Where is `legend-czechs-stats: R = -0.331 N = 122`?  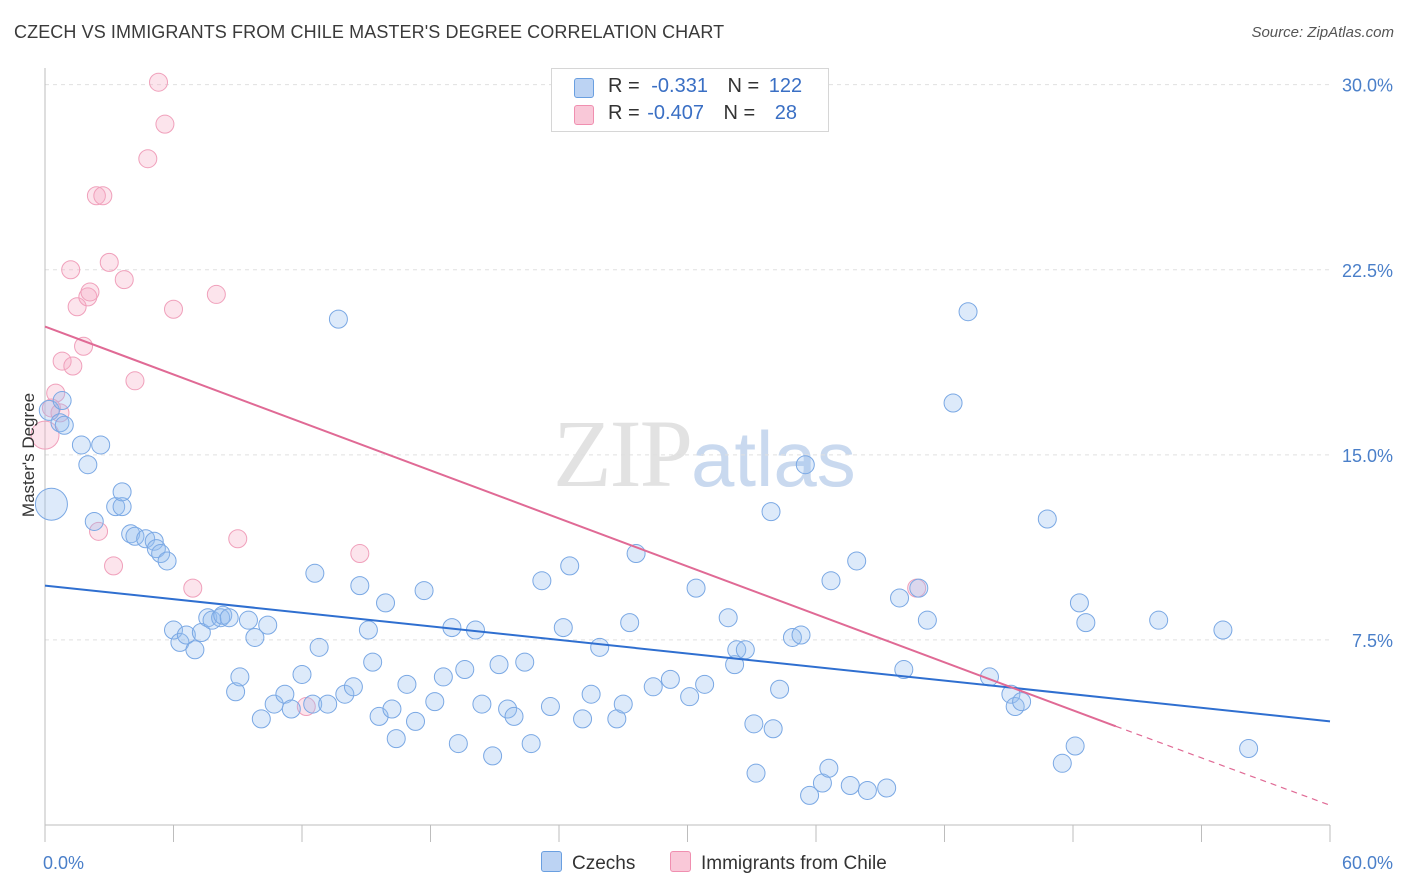 legend-czechs-stats: R = -0.331 N = 122 is located at coordinates (705, 86).